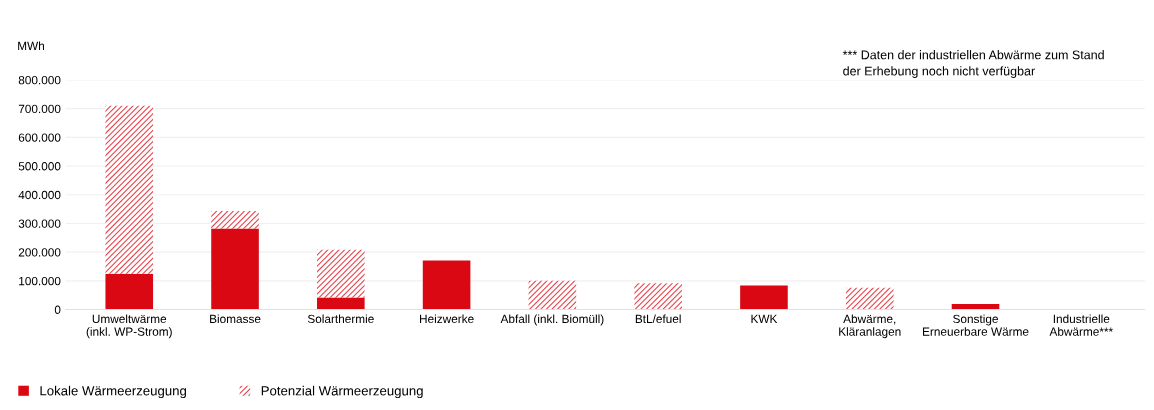  What do you see at coordinates (658, 319) in the screenshot?
I see `x-tick-label: BtL/efuel` at bounding box center [658, 319].